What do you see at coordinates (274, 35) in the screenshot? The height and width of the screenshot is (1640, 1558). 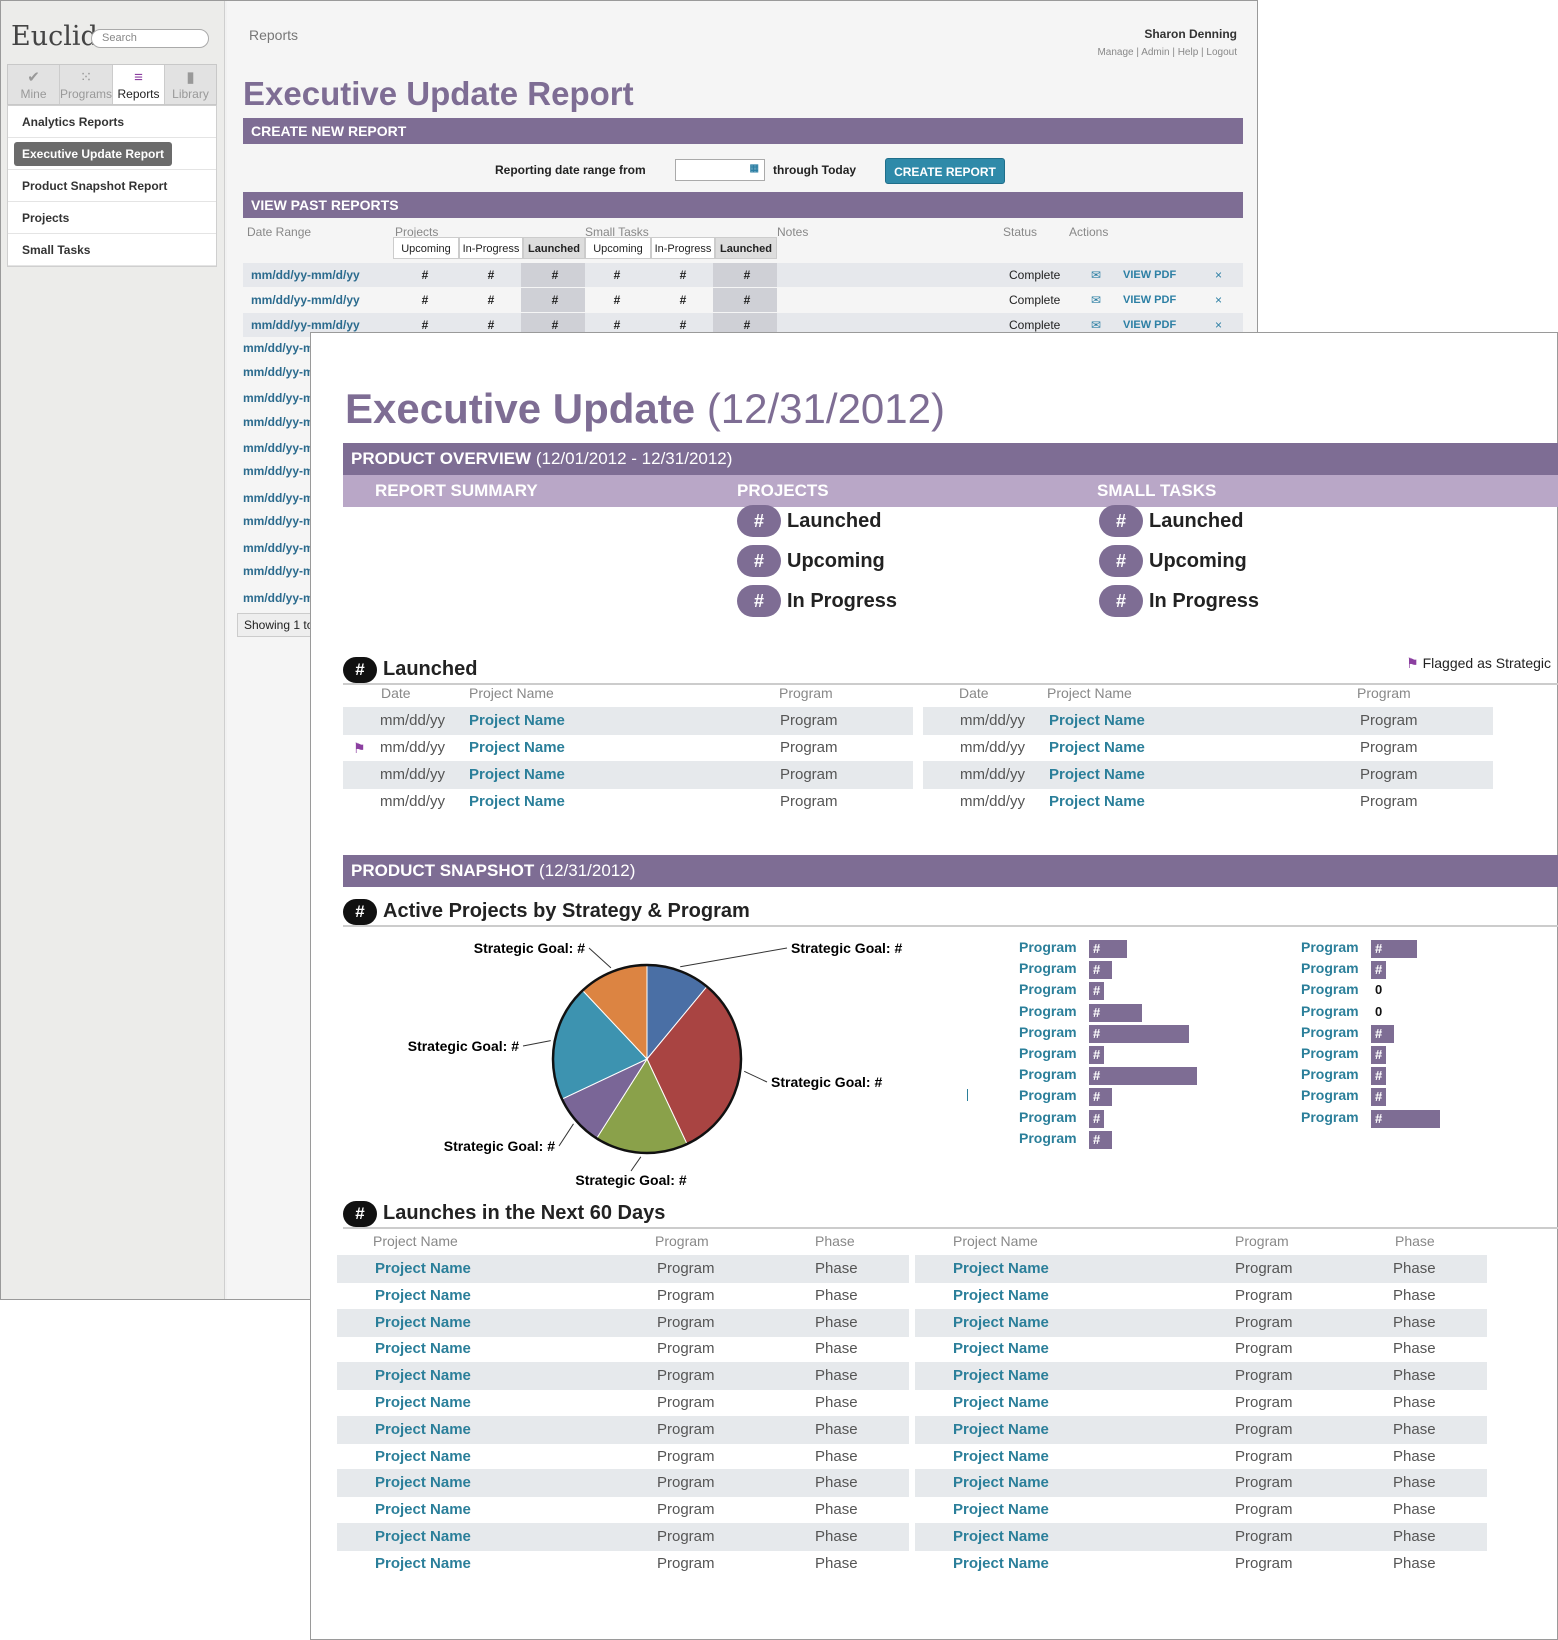 I see `breadcrumb: Reports` at bounding box center [274, 35].